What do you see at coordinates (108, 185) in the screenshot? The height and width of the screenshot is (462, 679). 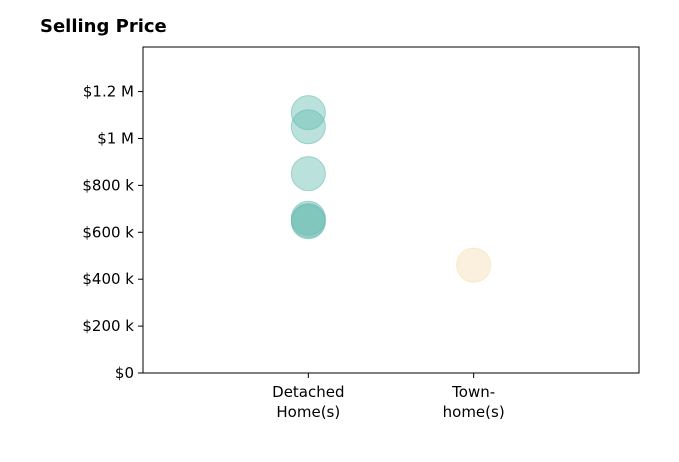 I see `y-tick-label: $800 k` at bounding box center [108, 185].